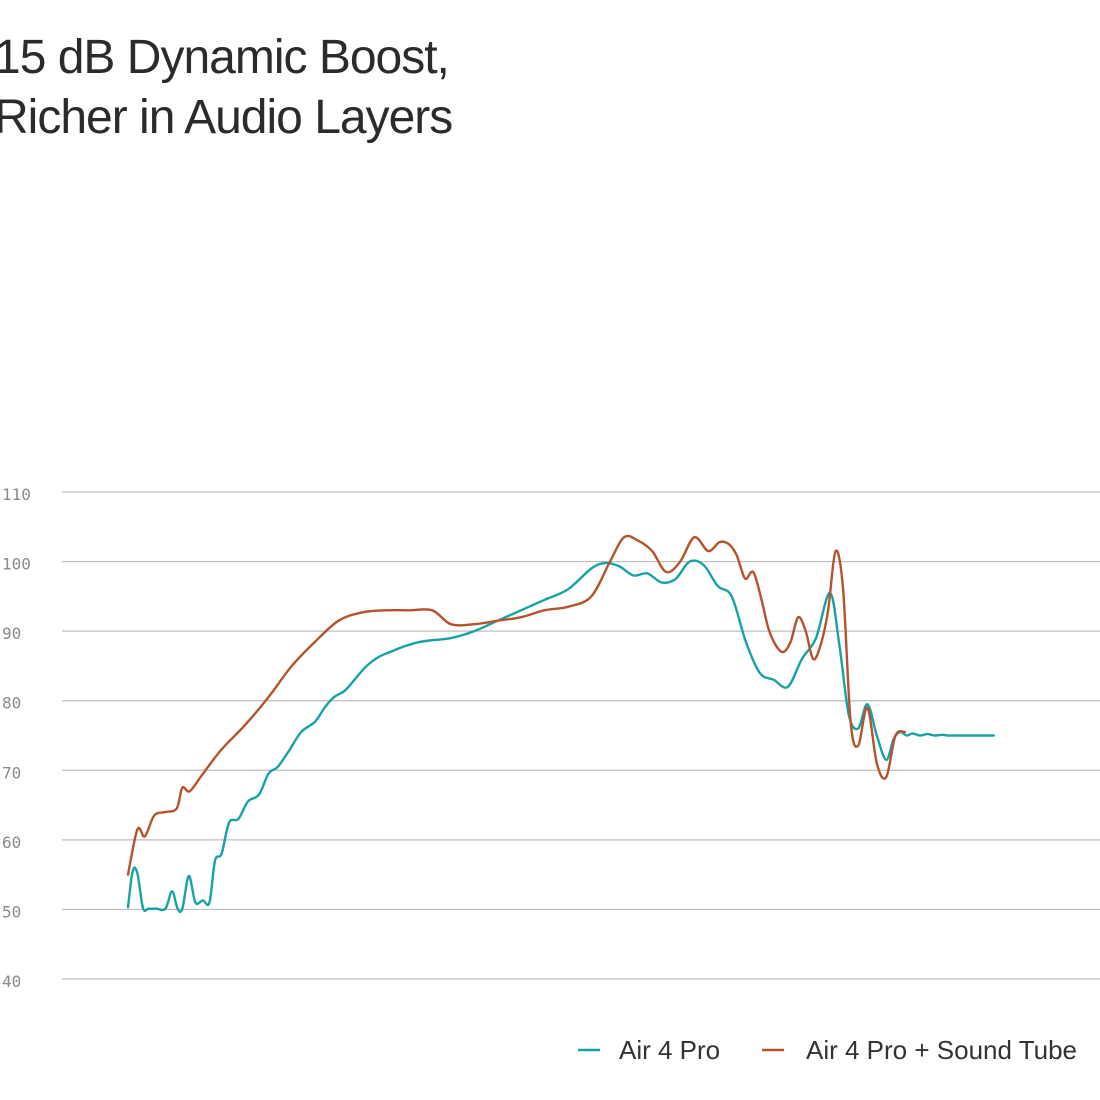 The image size is (1100, 1100). Describe the element at coordinates (226, 117) in the screenshot. I see `chart-title-line-2: Richer in Audio Layers` at that location.